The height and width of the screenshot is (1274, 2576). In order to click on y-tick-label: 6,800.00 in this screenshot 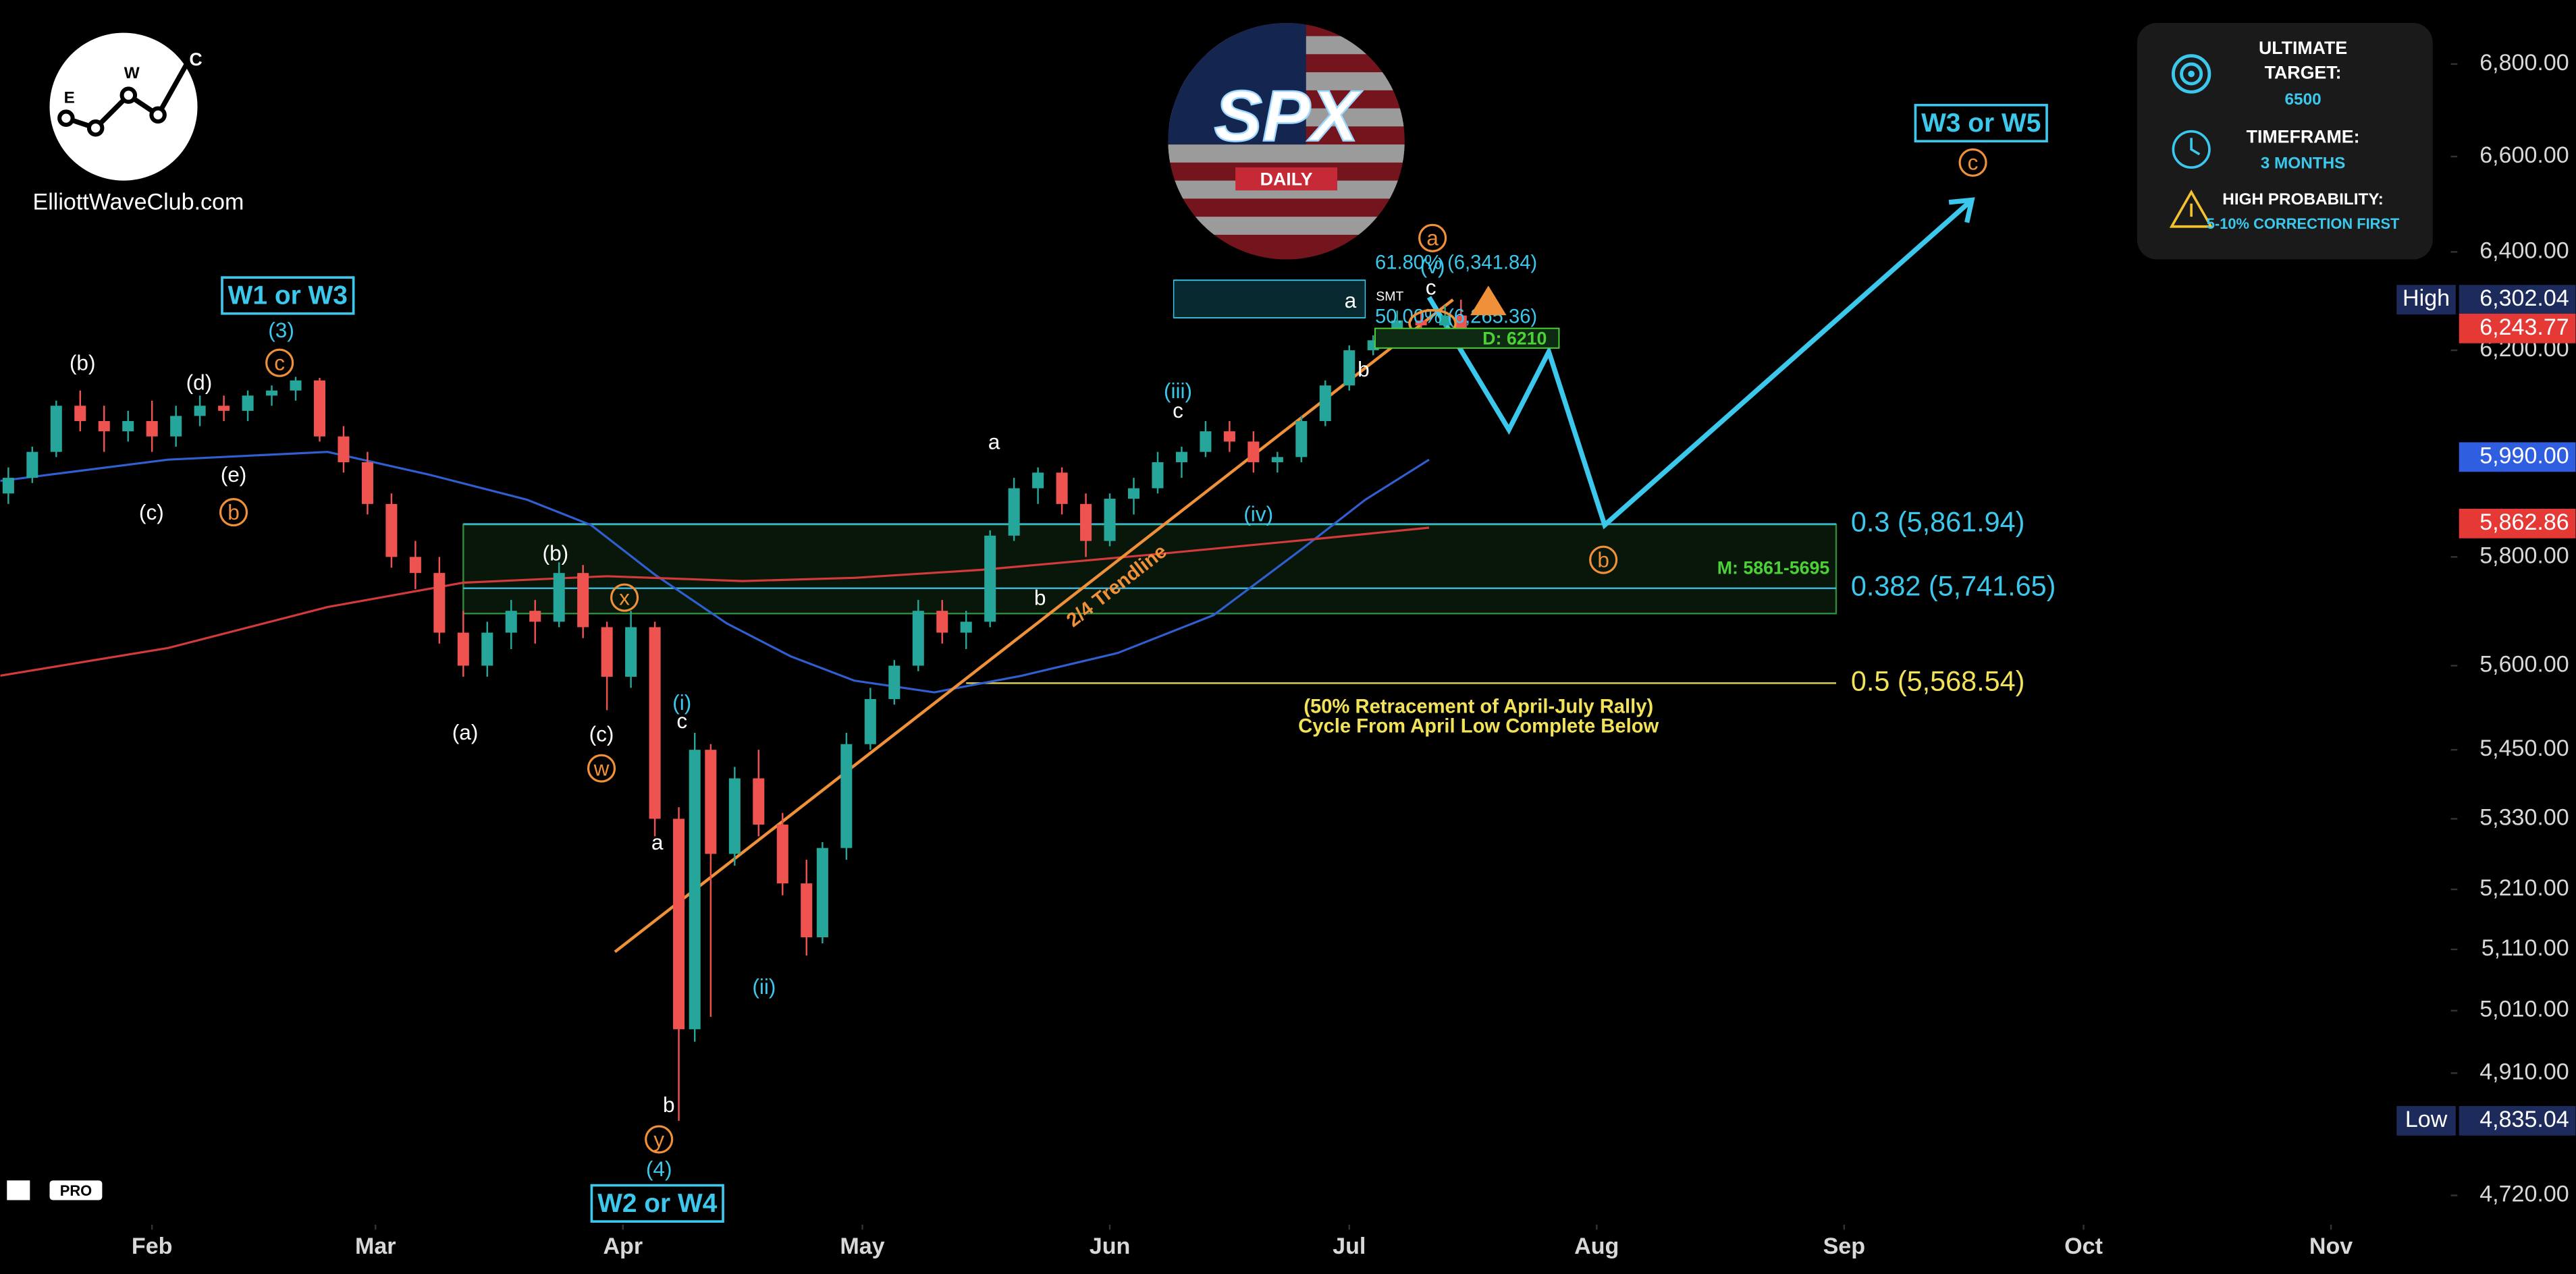, I will do `click(2524, 63)`.